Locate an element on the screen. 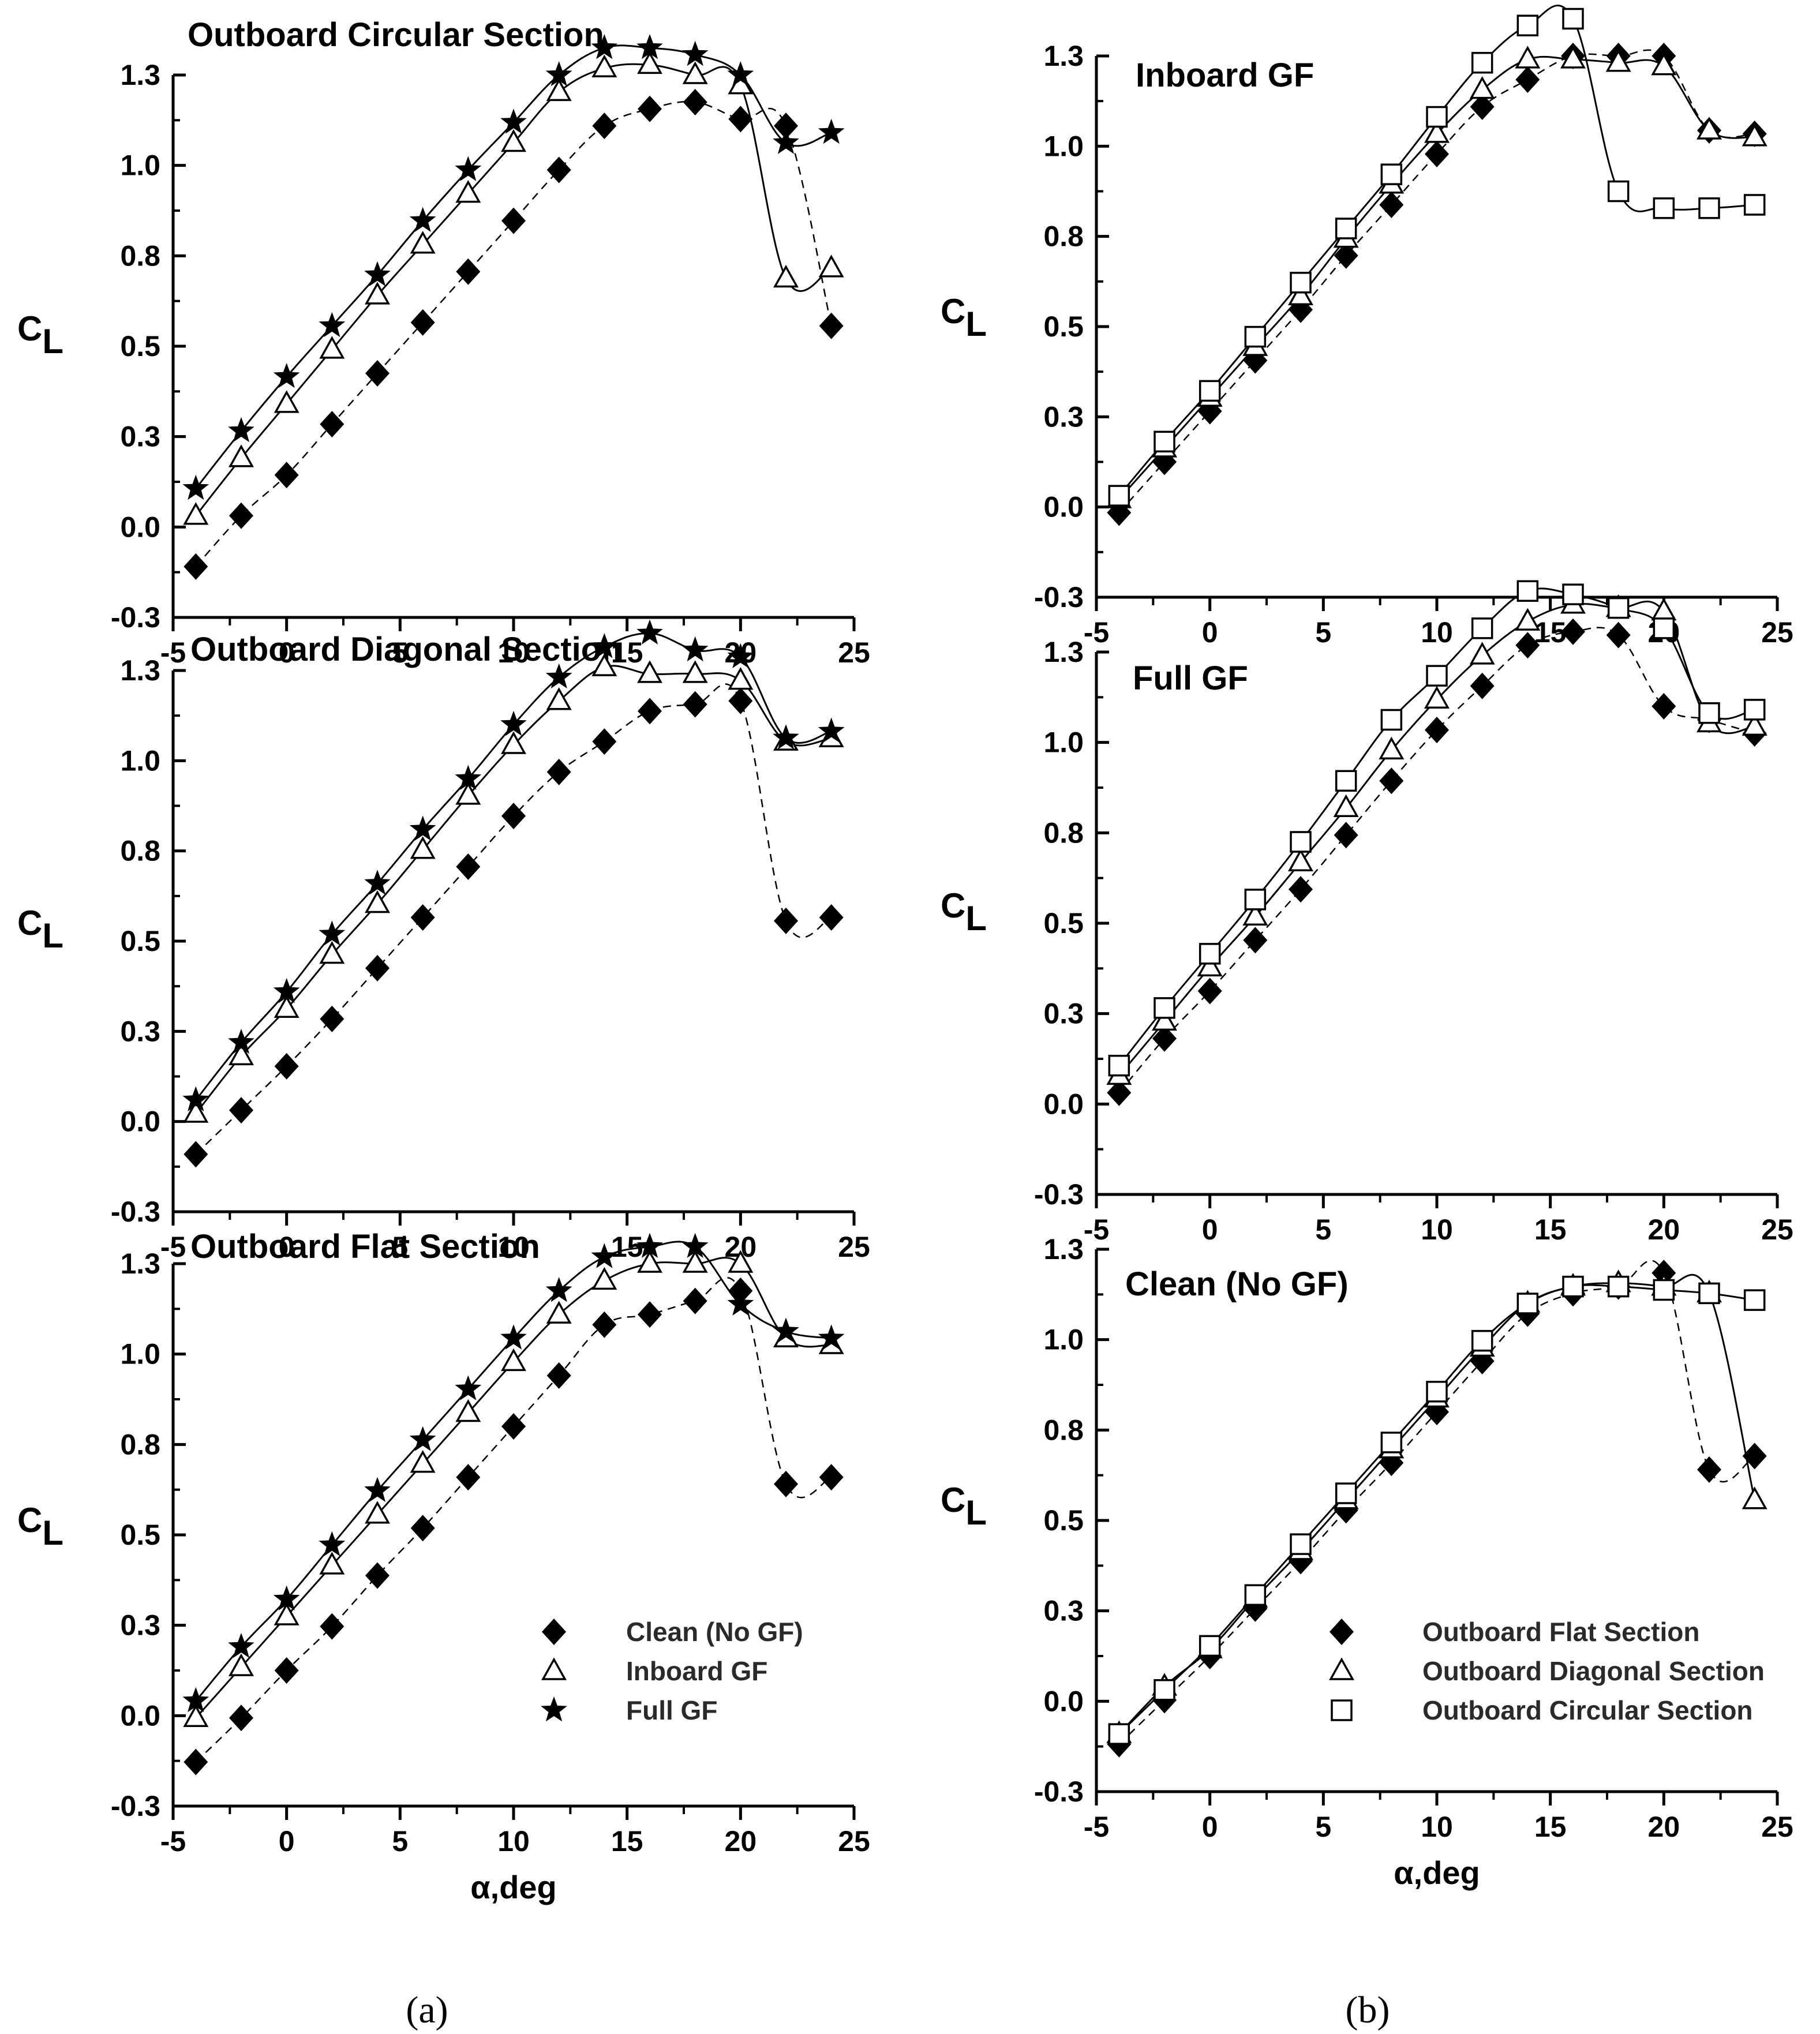 This screenshot has height=2034, width=1820. y-tick-label: 0.8 is located at coordinates (140, 851).